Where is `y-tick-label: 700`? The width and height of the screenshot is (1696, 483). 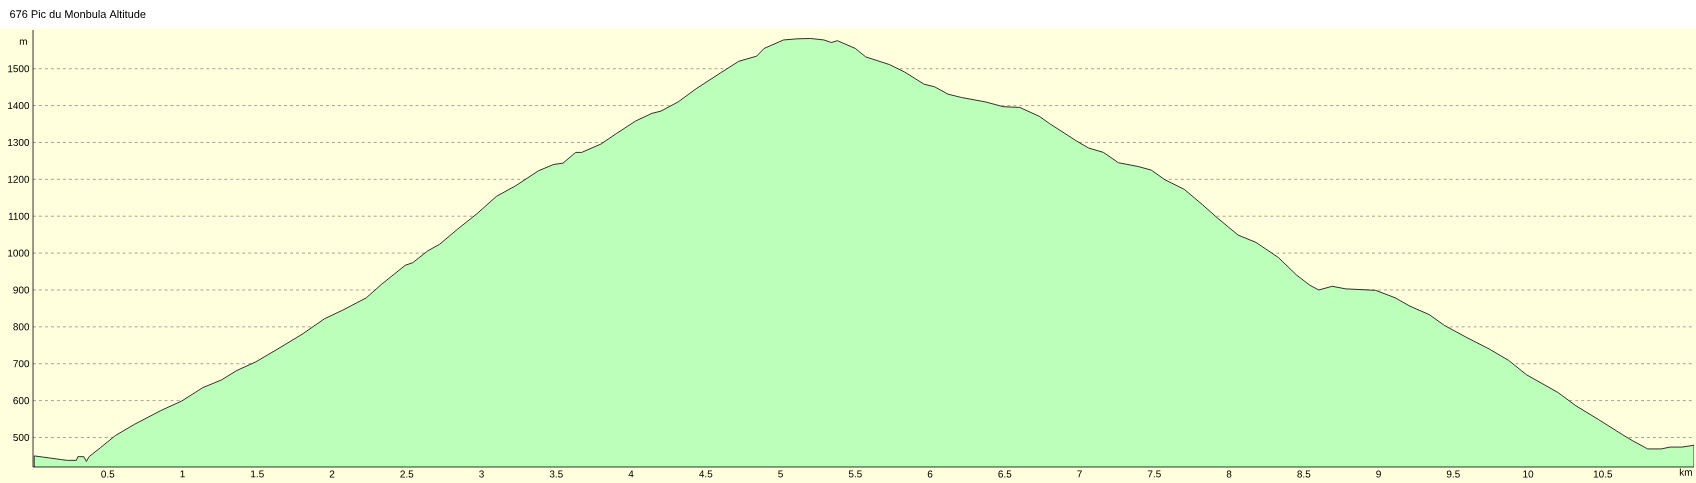 y-tick-label: 700 is located at coordinates (21, 364).